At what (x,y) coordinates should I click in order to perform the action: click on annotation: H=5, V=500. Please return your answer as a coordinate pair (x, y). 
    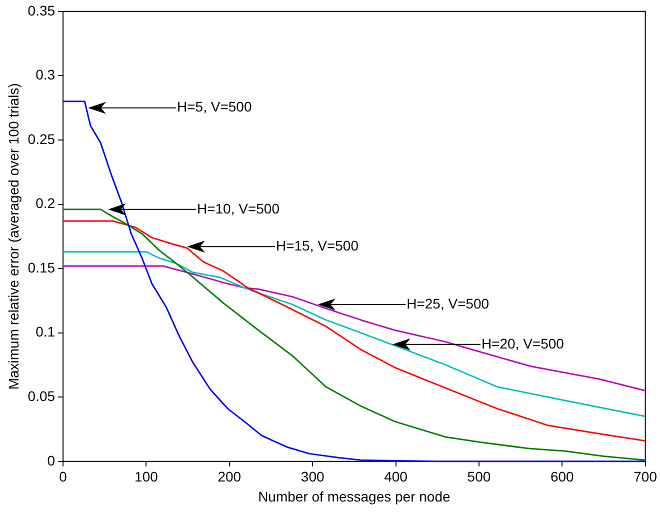
    Looking at the image, I should click on (214, 106).